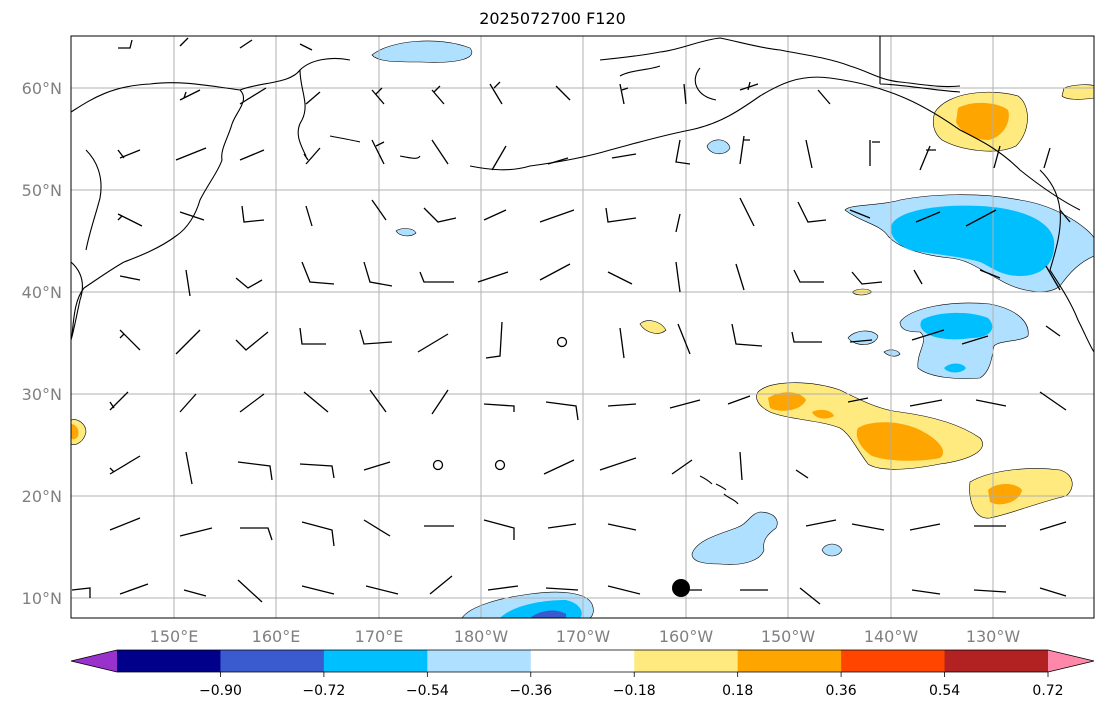 The height and width of the screenshot is (712, 1105). Describe the element at coordinates (832, 550) in the screenshot. I see `blue-dot-south` at that location.